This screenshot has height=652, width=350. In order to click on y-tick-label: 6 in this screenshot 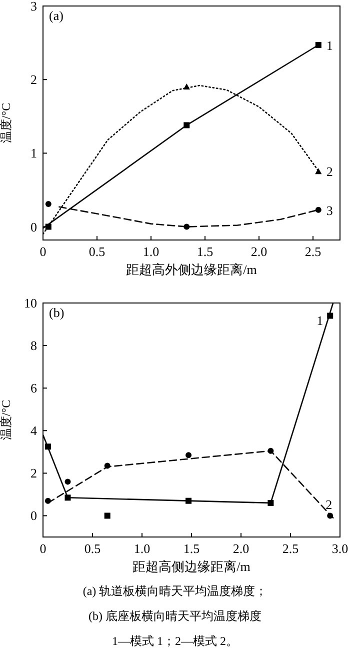, I will do `click(34, 388)`.